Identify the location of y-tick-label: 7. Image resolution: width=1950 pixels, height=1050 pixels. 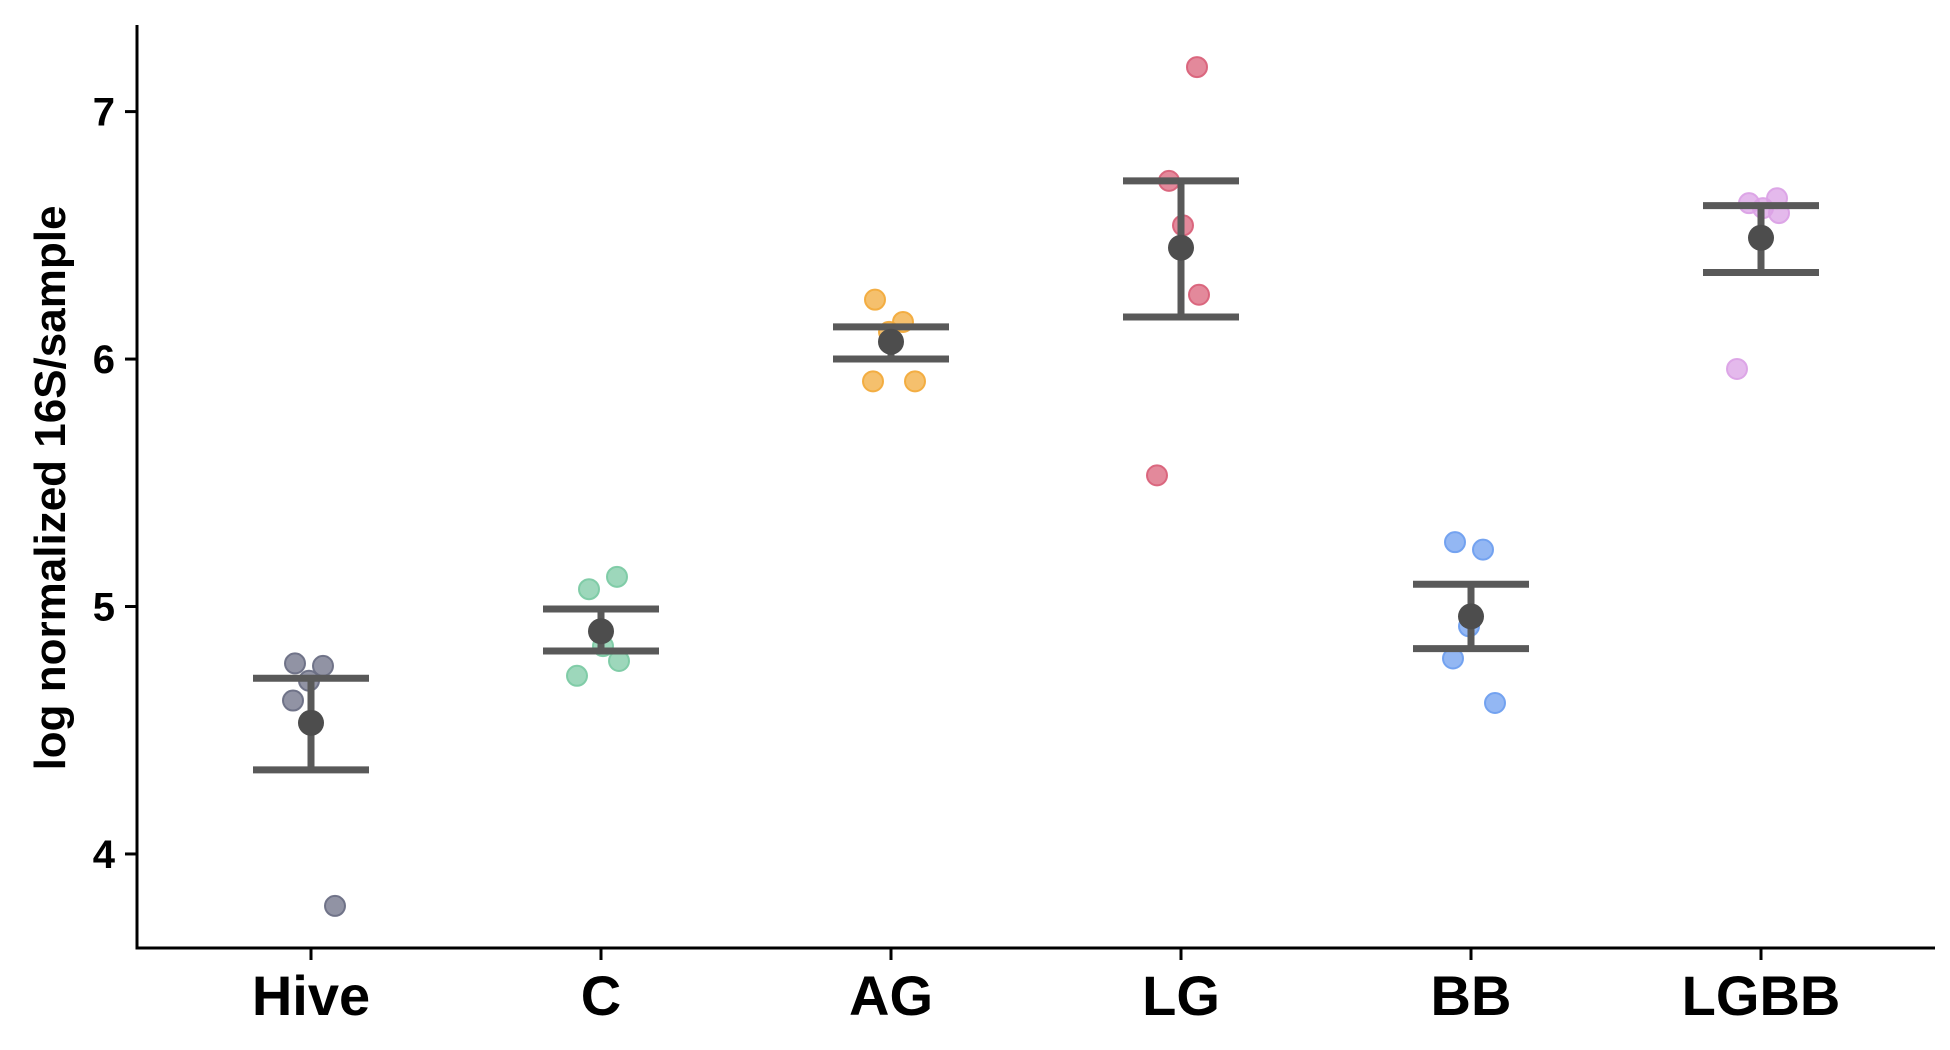
(104, 113).